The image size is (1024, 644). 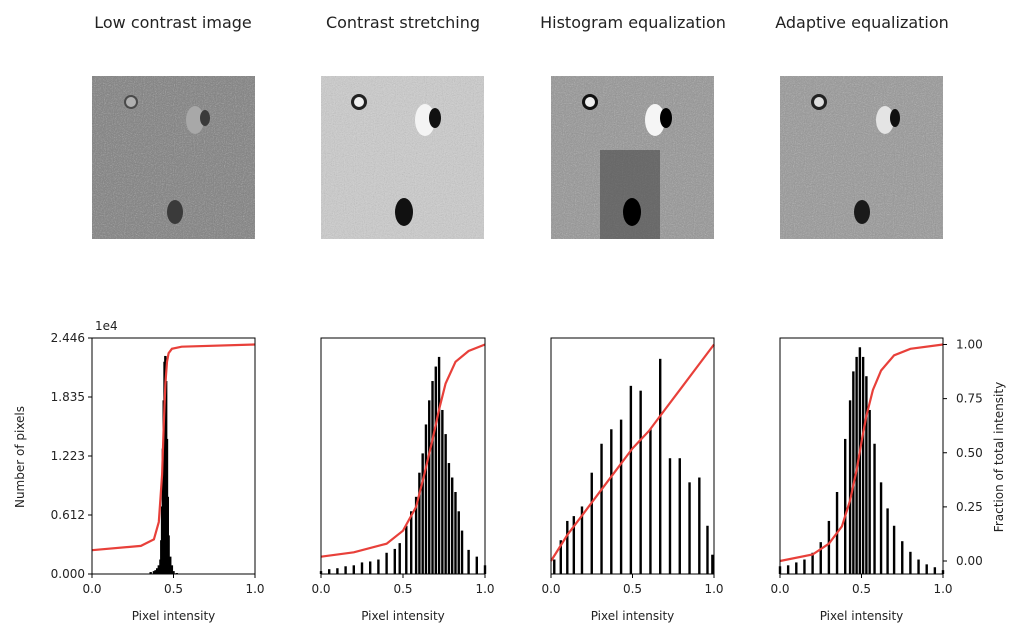 What do you see at coordinates (20, 457) in the screenshot?
I see `y-axis-label-left: Number of pixels` at bounding box center [20, 457].